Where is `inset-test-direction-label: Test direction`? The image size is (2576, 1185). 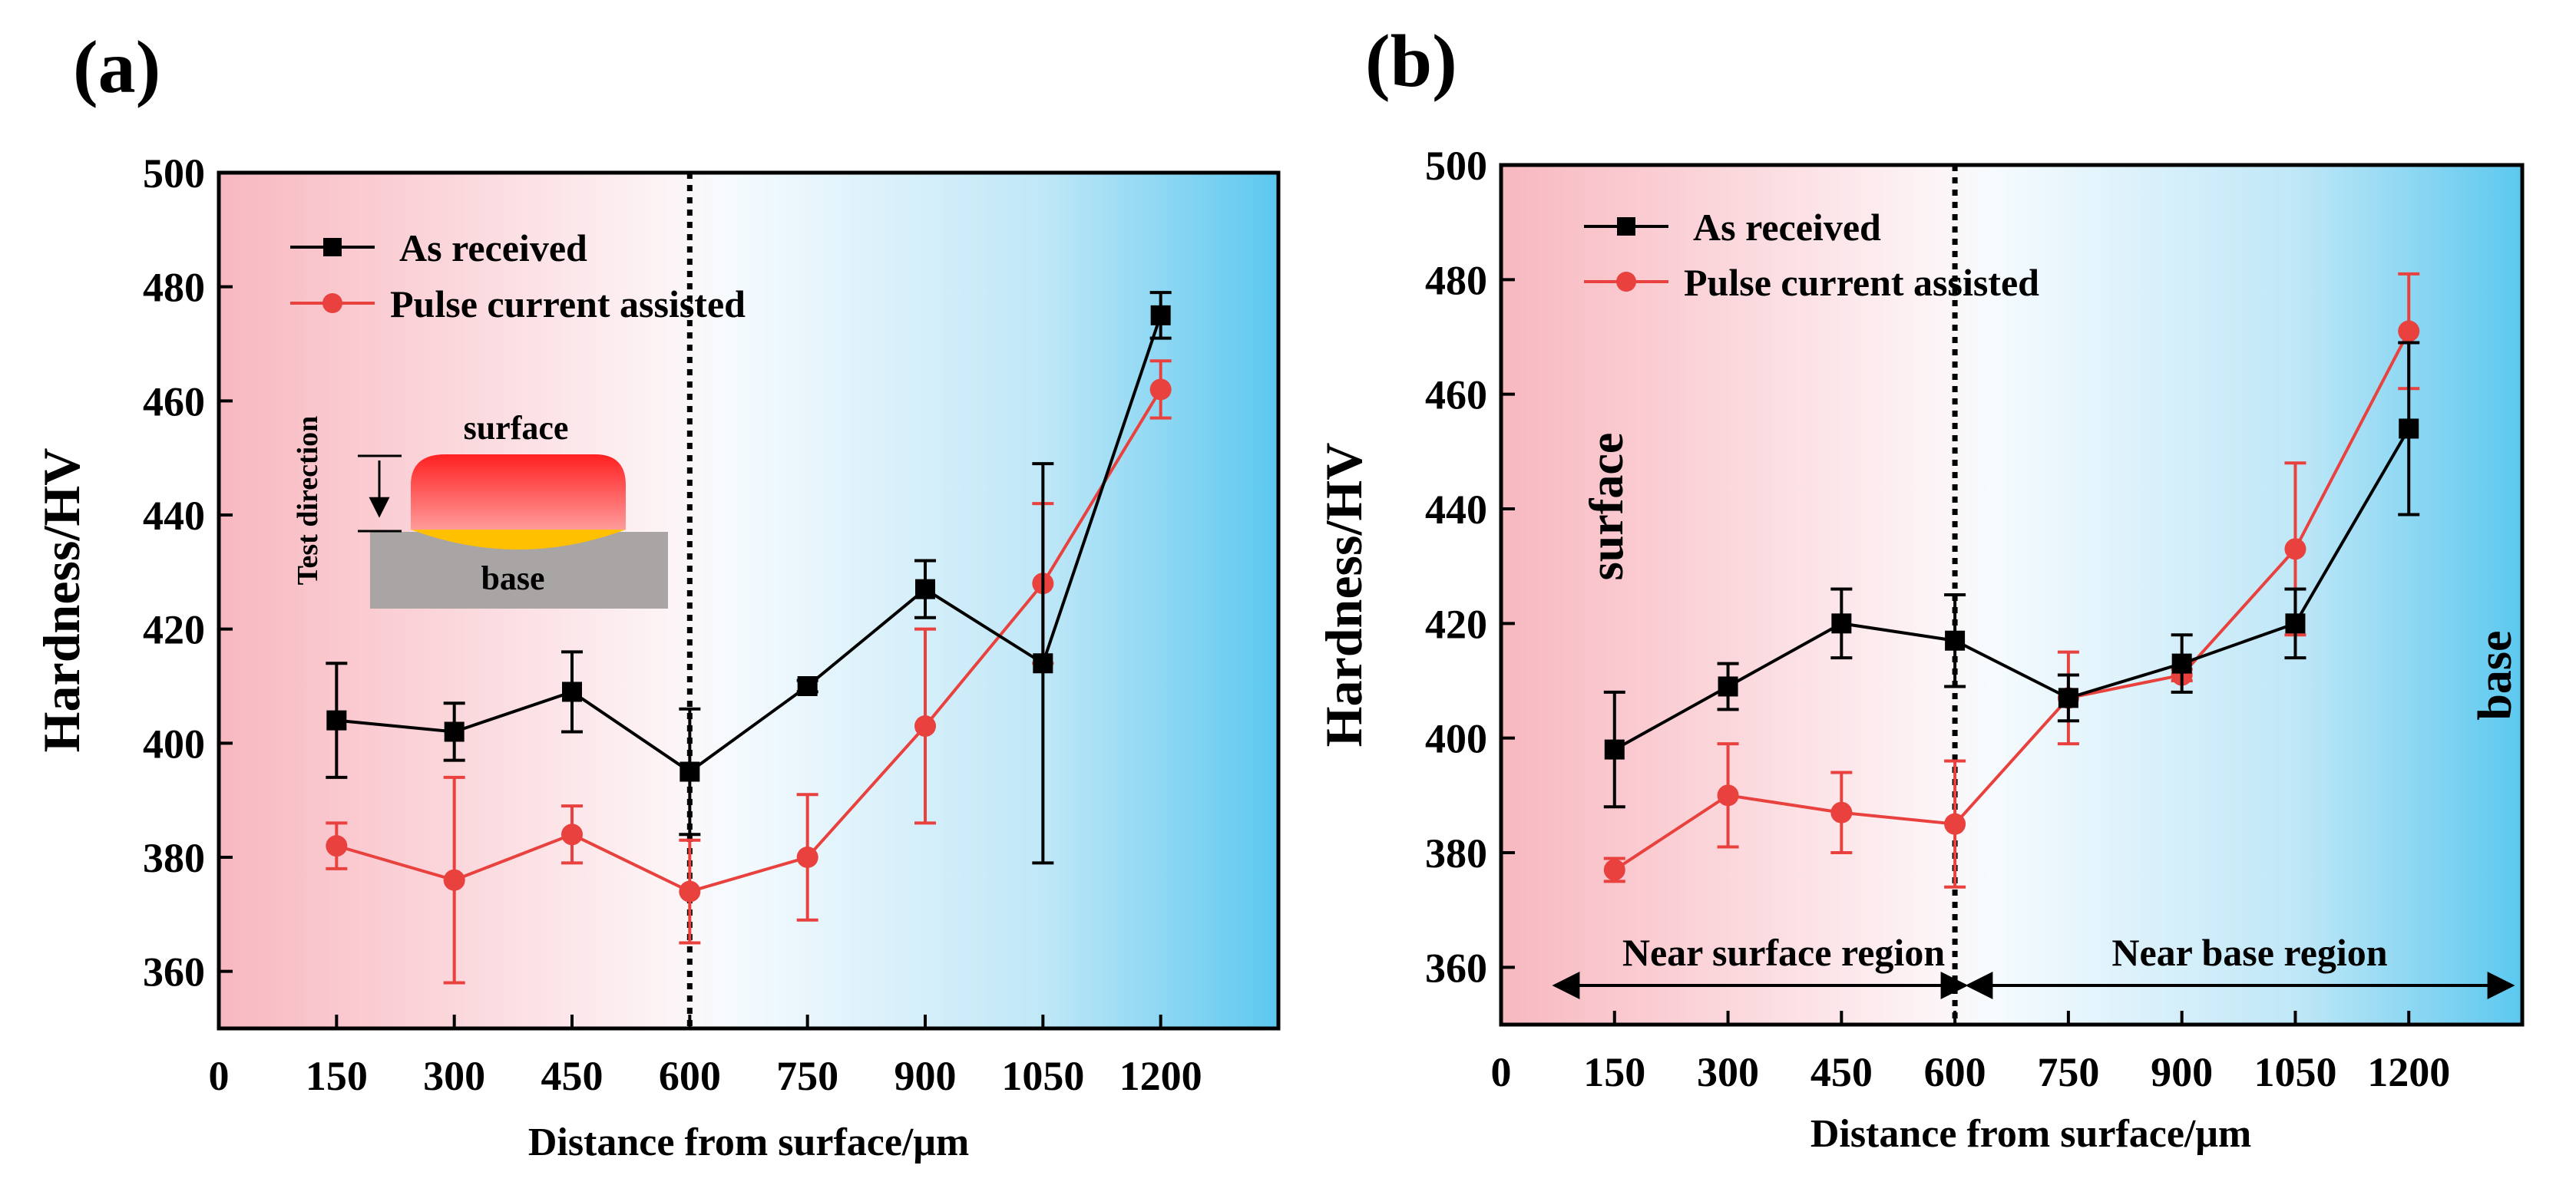 inset-test-direction-label: Test direction is located at coordinates (308, 501).